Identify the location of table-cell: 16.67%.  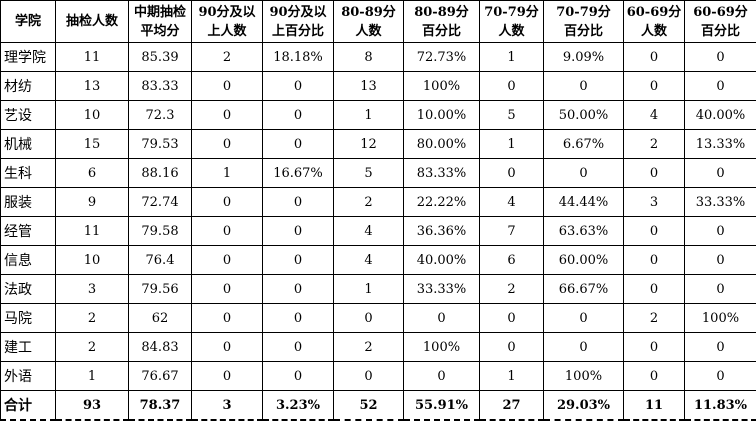
(298, 173).